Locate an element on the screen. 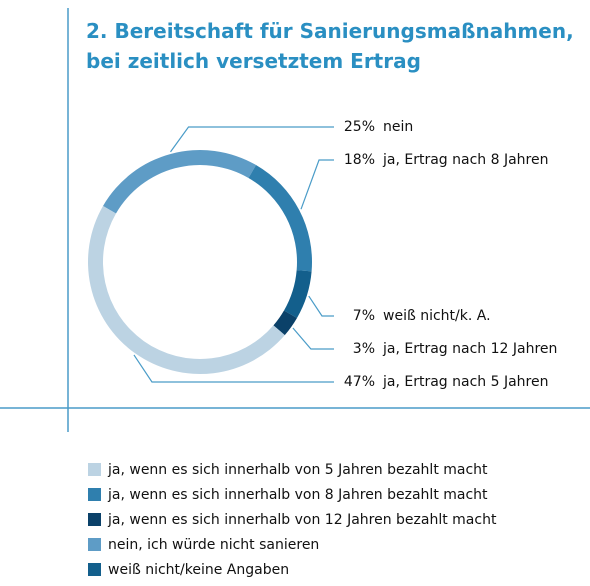  legend-label: weiß nicht/keine Angaben is located at coordinates (198, 570).